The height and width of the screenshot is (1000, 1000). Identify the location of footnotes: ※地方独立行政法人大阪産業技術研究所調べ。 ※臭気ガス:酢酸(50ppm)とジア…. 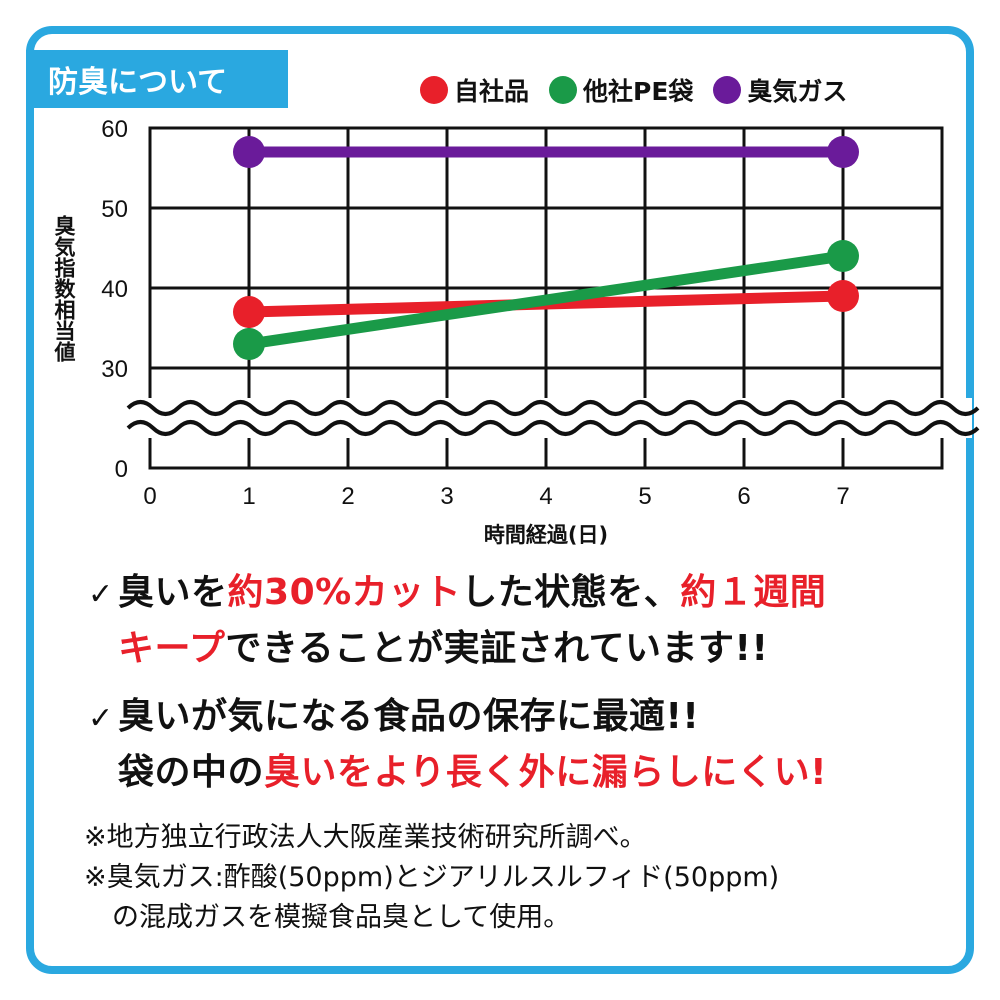
(431, 878).